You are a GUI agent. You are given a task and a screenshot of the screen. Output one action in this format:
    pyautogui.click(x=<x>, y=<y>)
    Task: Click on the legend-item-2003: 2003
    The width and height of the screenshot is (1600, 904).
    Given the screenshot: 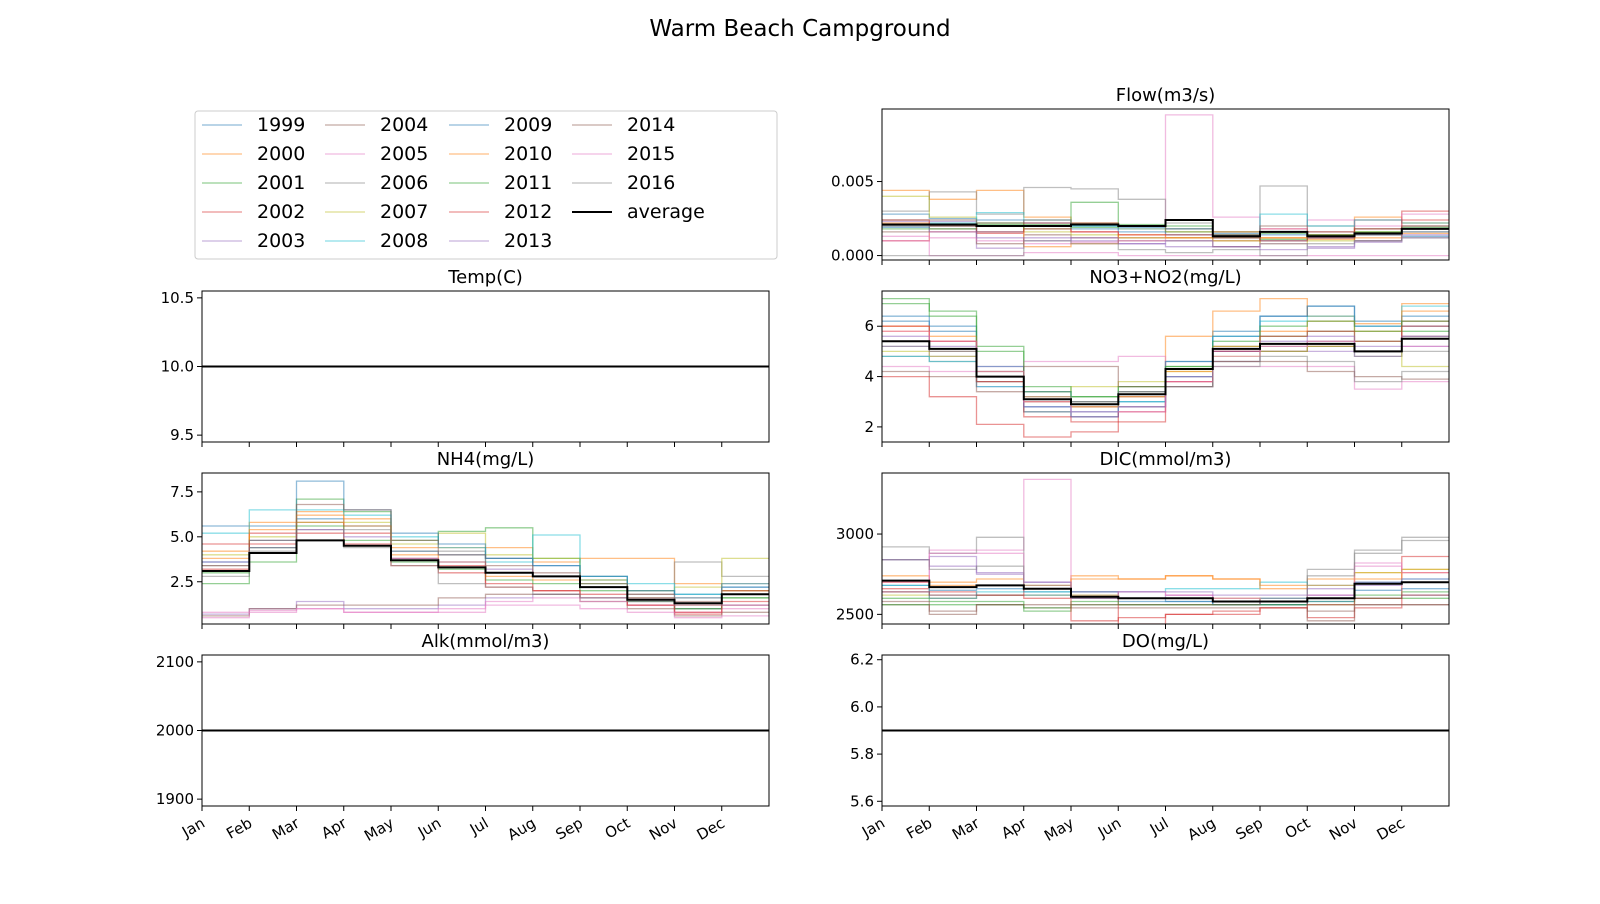 What is the action you would take?
    pyautogui.click(x=253, y=241)
    